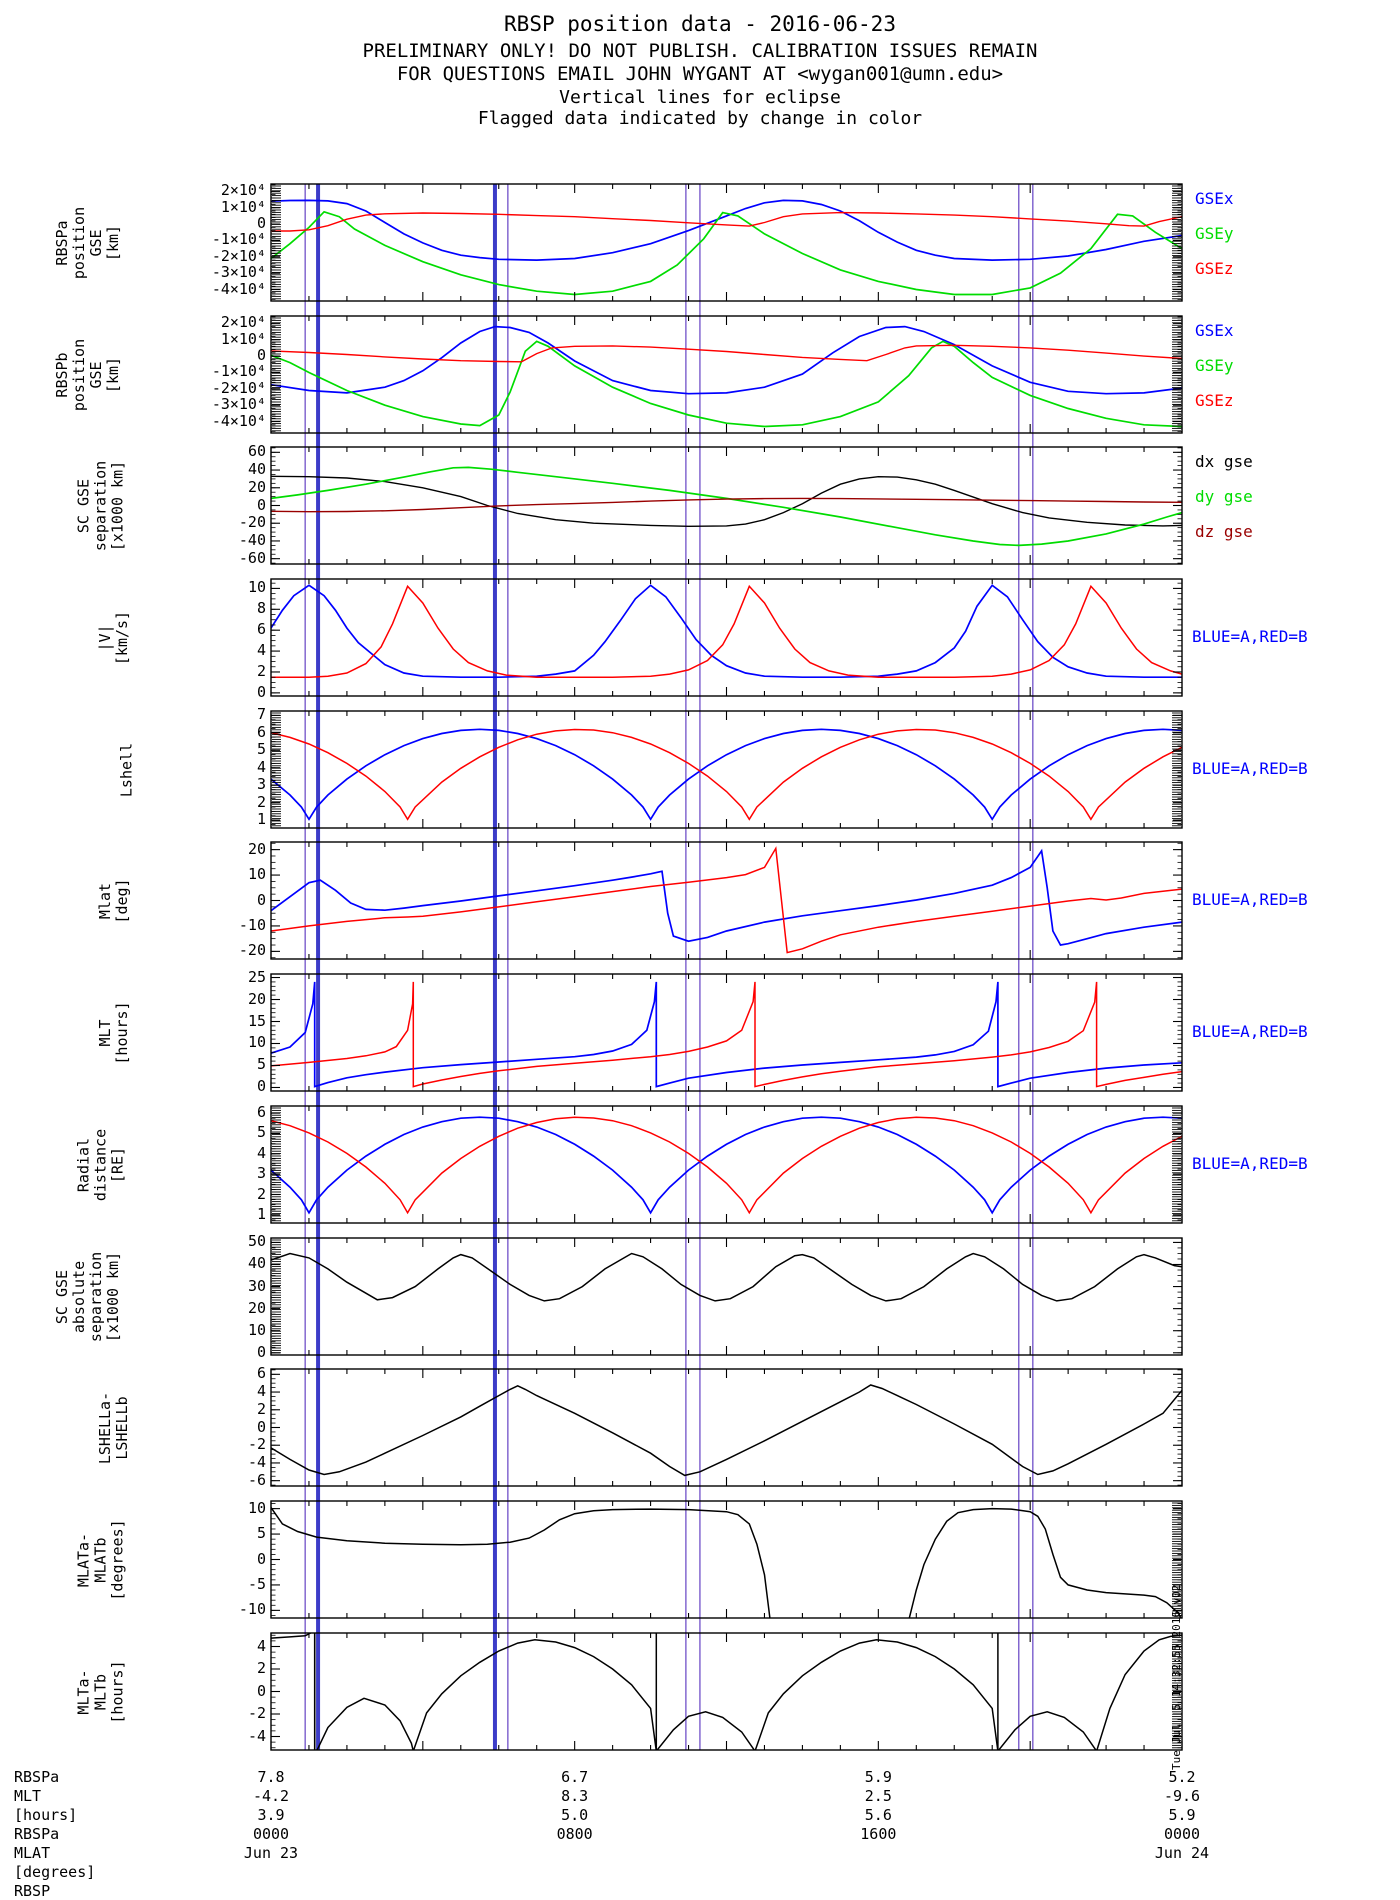 This screenshot has width=1400, height=1900. Describe the element at coordinates (878, 1796) in the screenshot. I see `bottom-value-r1-c2: 2.5` at that location.